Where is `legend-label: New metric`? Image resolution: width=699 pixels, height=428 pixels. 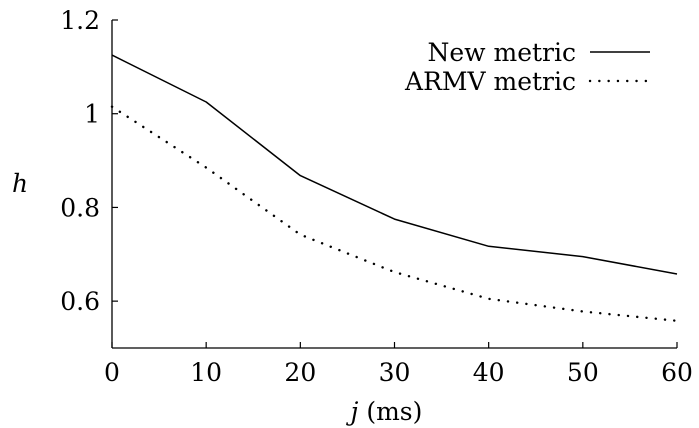
legend-label: New metric is located at coordinates (501, 52).